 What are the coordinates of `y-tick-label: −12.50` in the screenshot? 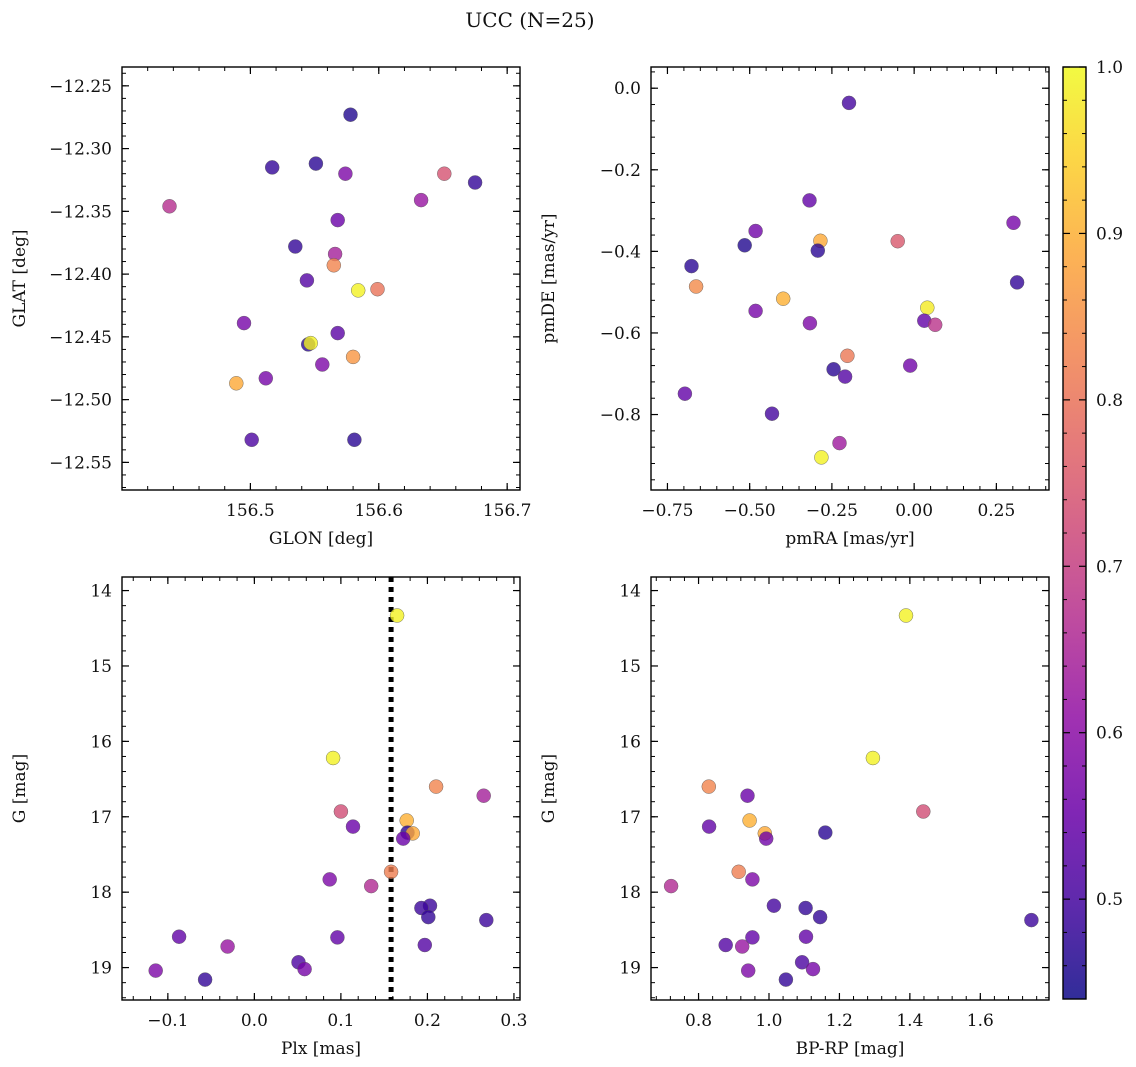 It's located at (80, 401).